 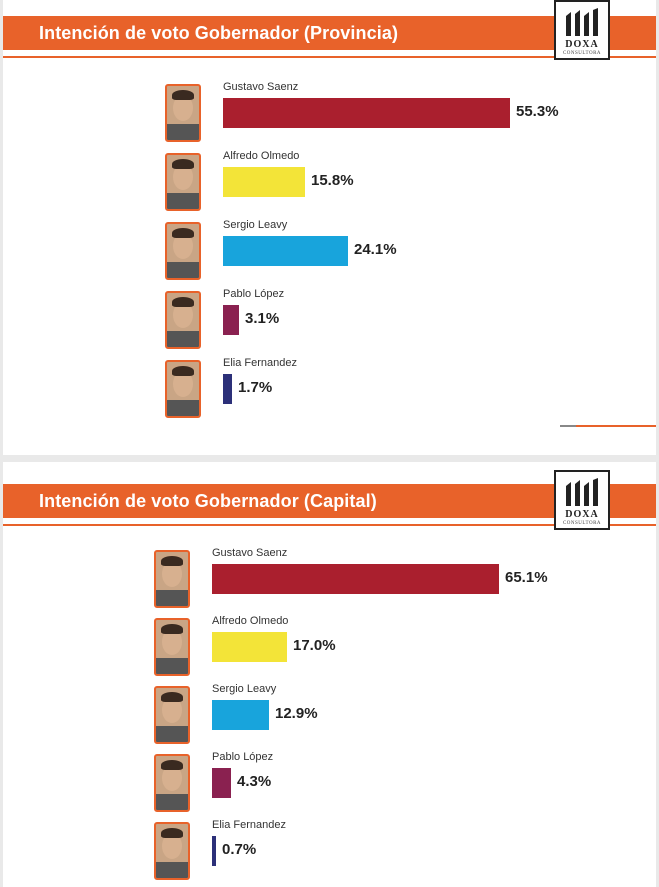 What do you see at coordinates (207, 501) in the screenshot?
I see `chart-title: Intención de voto Gobernador (Capital)` at bounding box center [207, 501].